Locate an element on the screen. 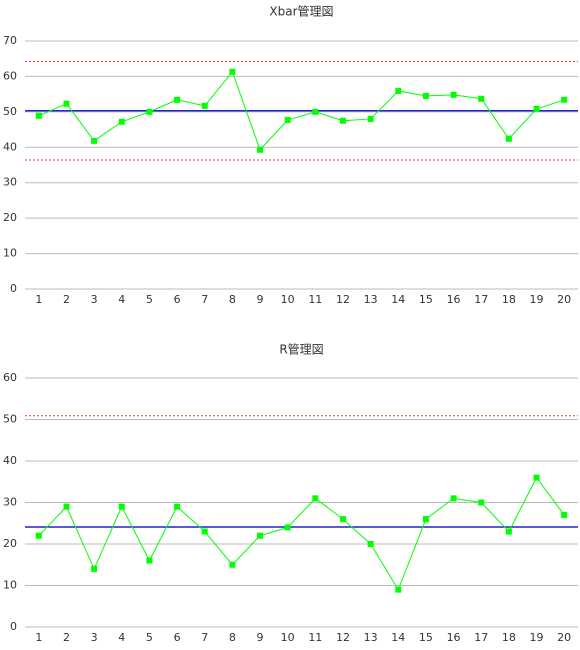 Image resolution: width=580 pixels, height=650 pixels. chart-title: Xbar管理図 is located at coordinates (301, 11).